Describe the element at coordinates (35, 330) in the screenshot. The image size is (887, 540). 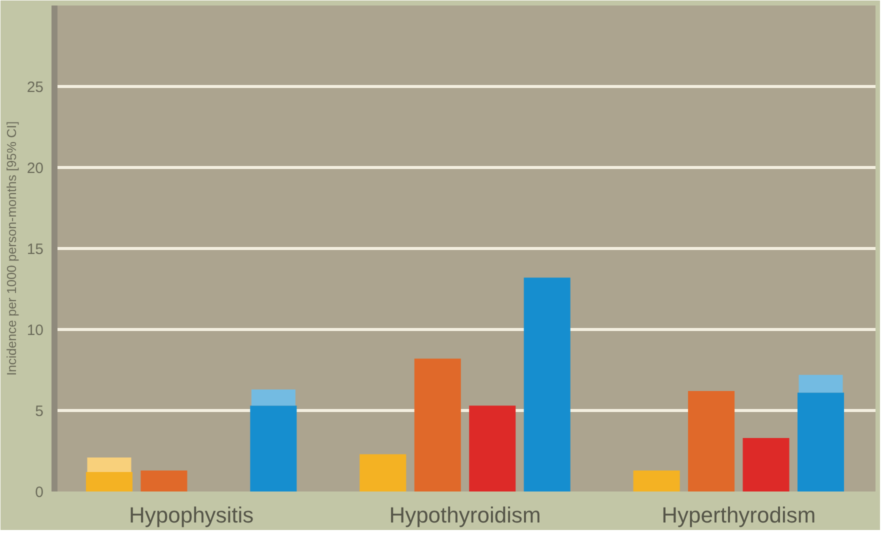
I see `y-tick-label: 10` at that location.